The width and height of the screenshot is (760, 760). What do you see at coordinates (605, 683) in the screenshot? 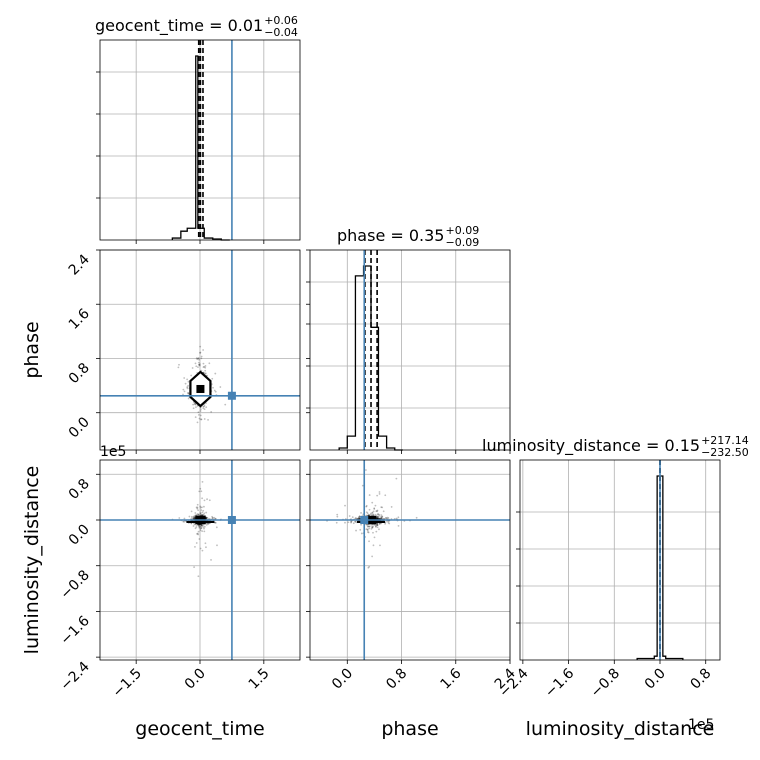
I see `x-tick-label-luminosity_distance: −0.8` at bounding box center [605, 683].